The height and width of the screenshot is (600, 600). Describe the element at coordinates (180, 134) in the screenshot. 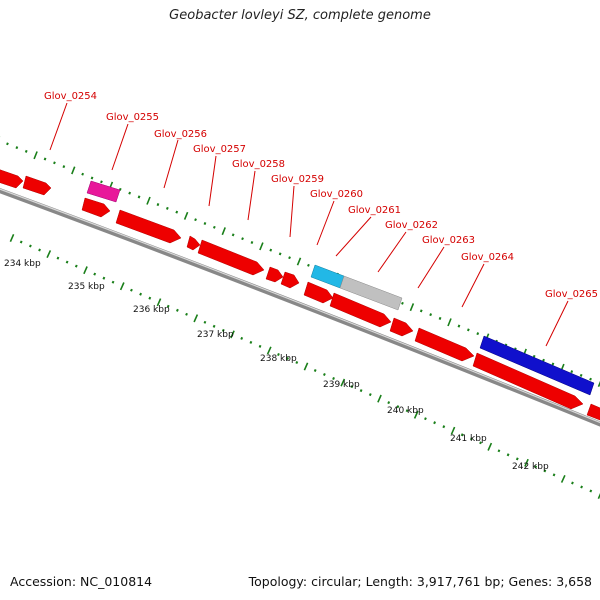

I see `gene-label: Glov_0256` at that location.